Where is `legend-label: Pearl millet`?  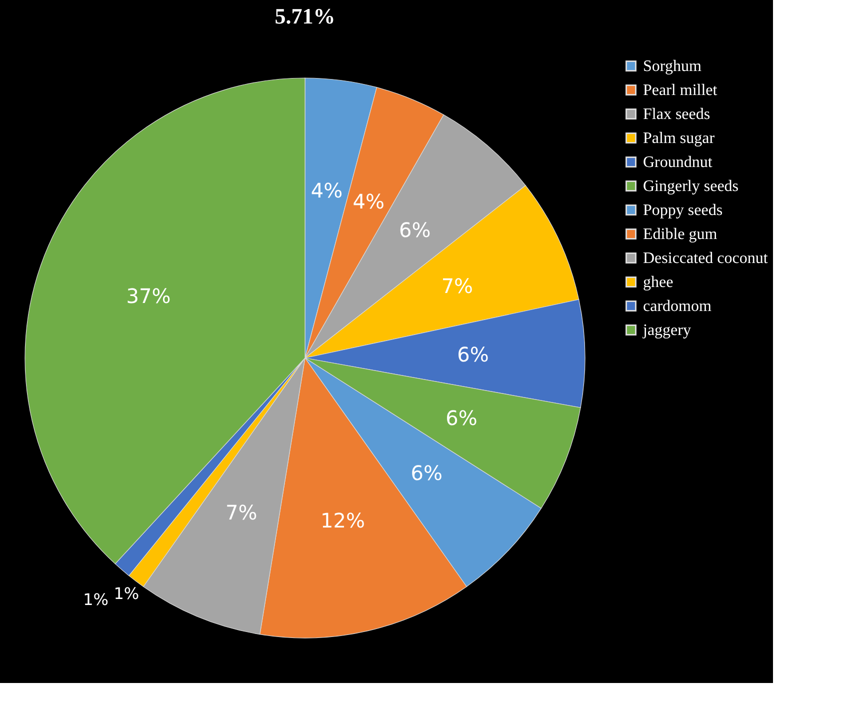 legend-label: Pearl millet is located at coordinates (680, 90).